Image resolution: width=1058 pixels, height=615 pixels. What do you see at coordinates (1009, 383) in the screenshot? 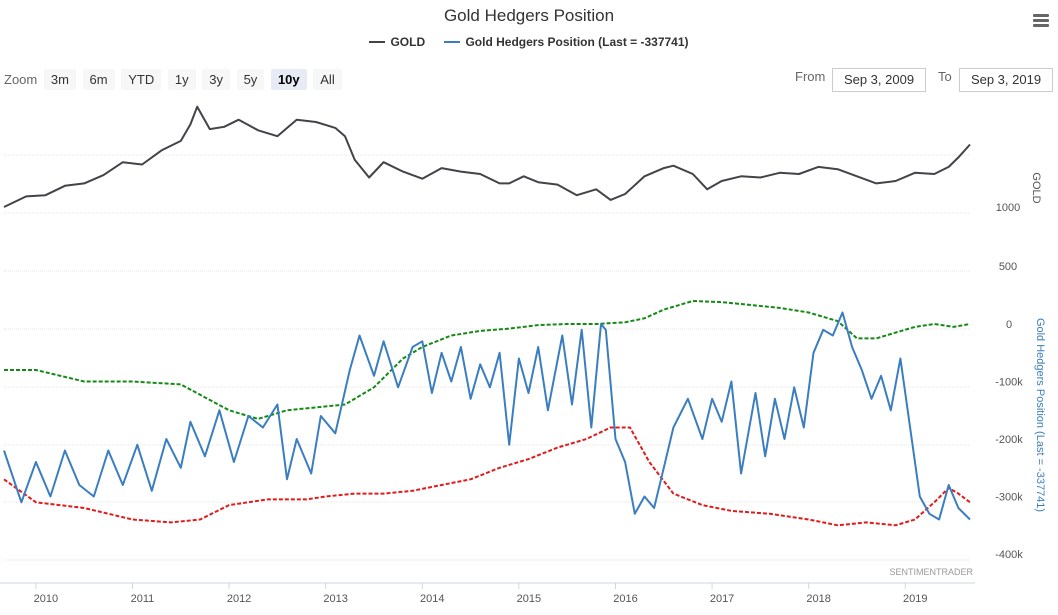
I see `hedgers-tick-label: -100k` at bounding box center [1009, 383].